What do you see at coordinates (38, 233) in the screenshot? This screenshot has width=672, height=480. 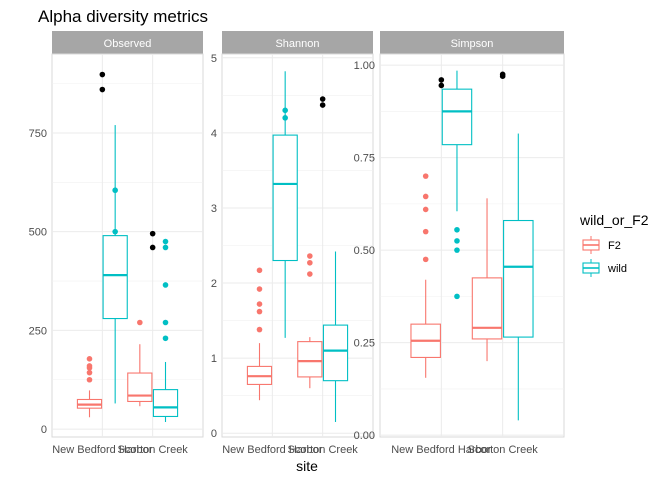 I see `y-tick-label: 500` at bounding box center [38, 233].